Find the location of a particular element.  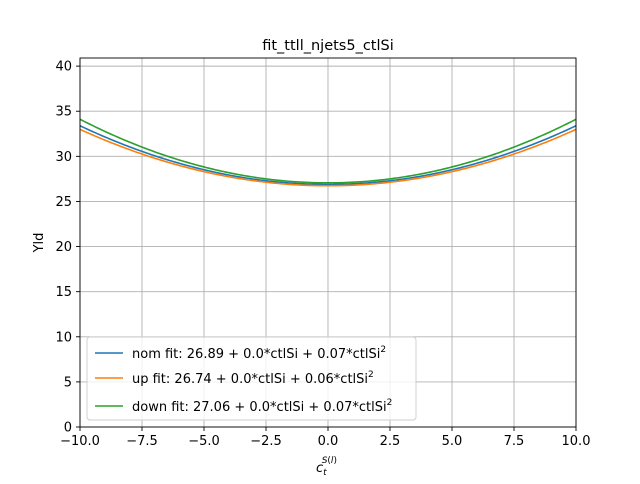

series-line-nom is located at coordinates (328, 155).